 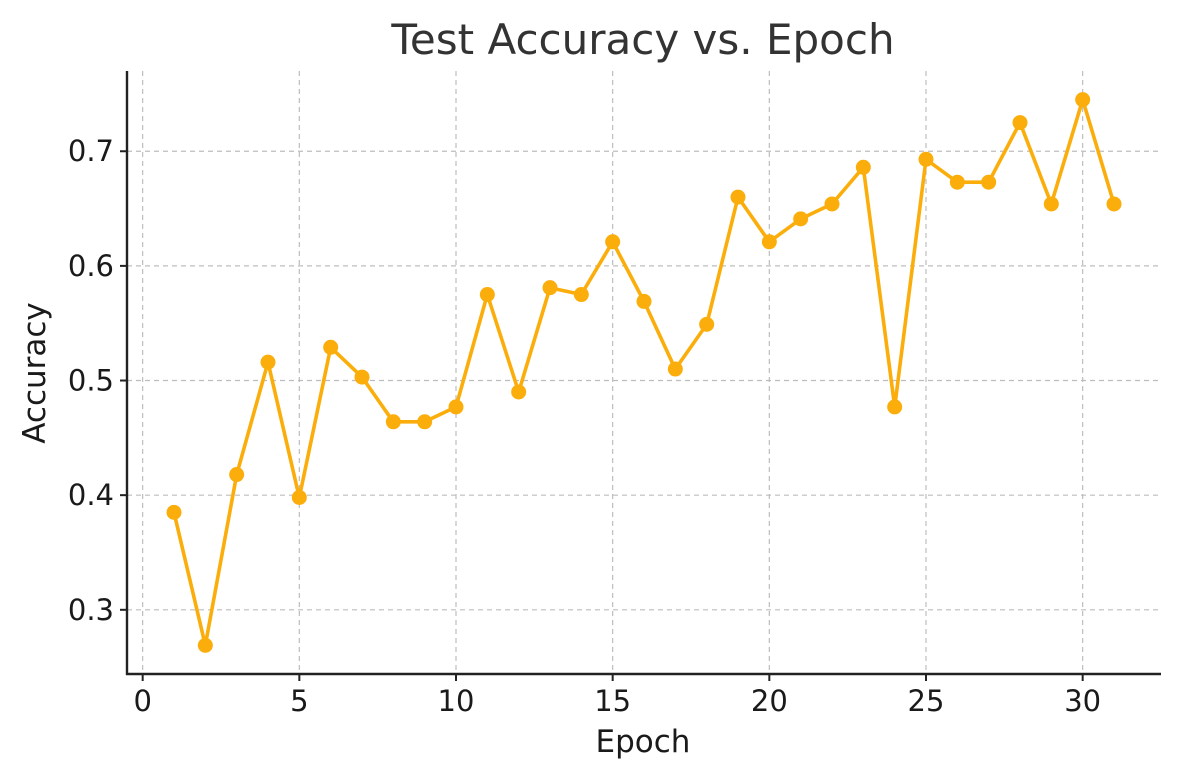 I want to click on y-tick-label: 0.4, so click(x=91, y=495).